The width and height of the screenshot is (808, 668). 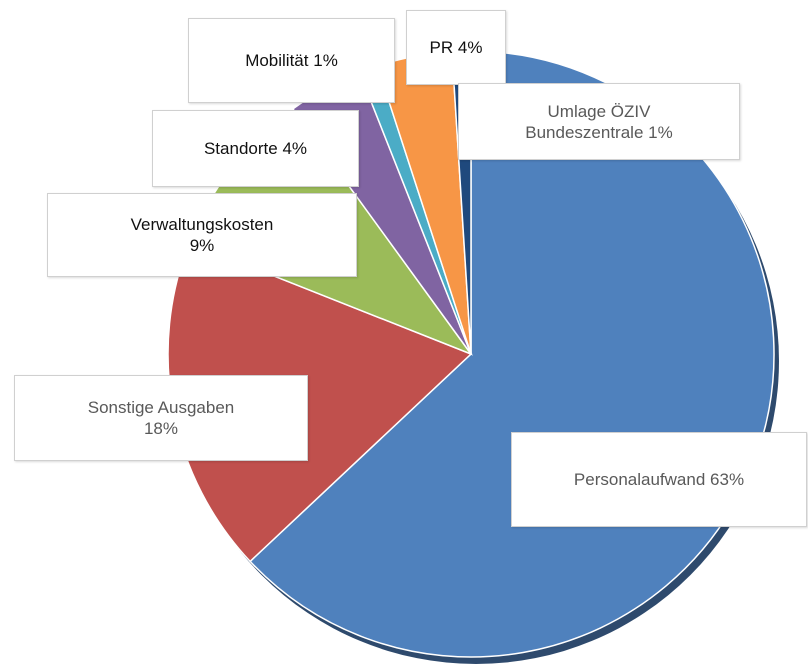 I want to click on data-label: PR 4%, so click(x=456, y=47).